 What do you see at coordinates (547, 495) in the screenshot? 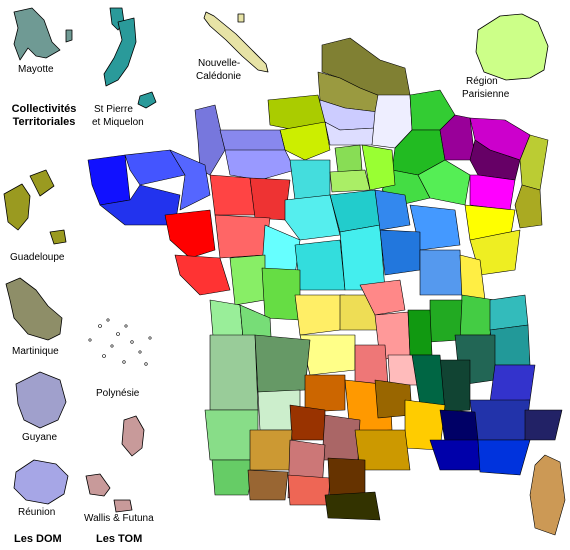
I see `department-corse` at bounding box center [547, 495].